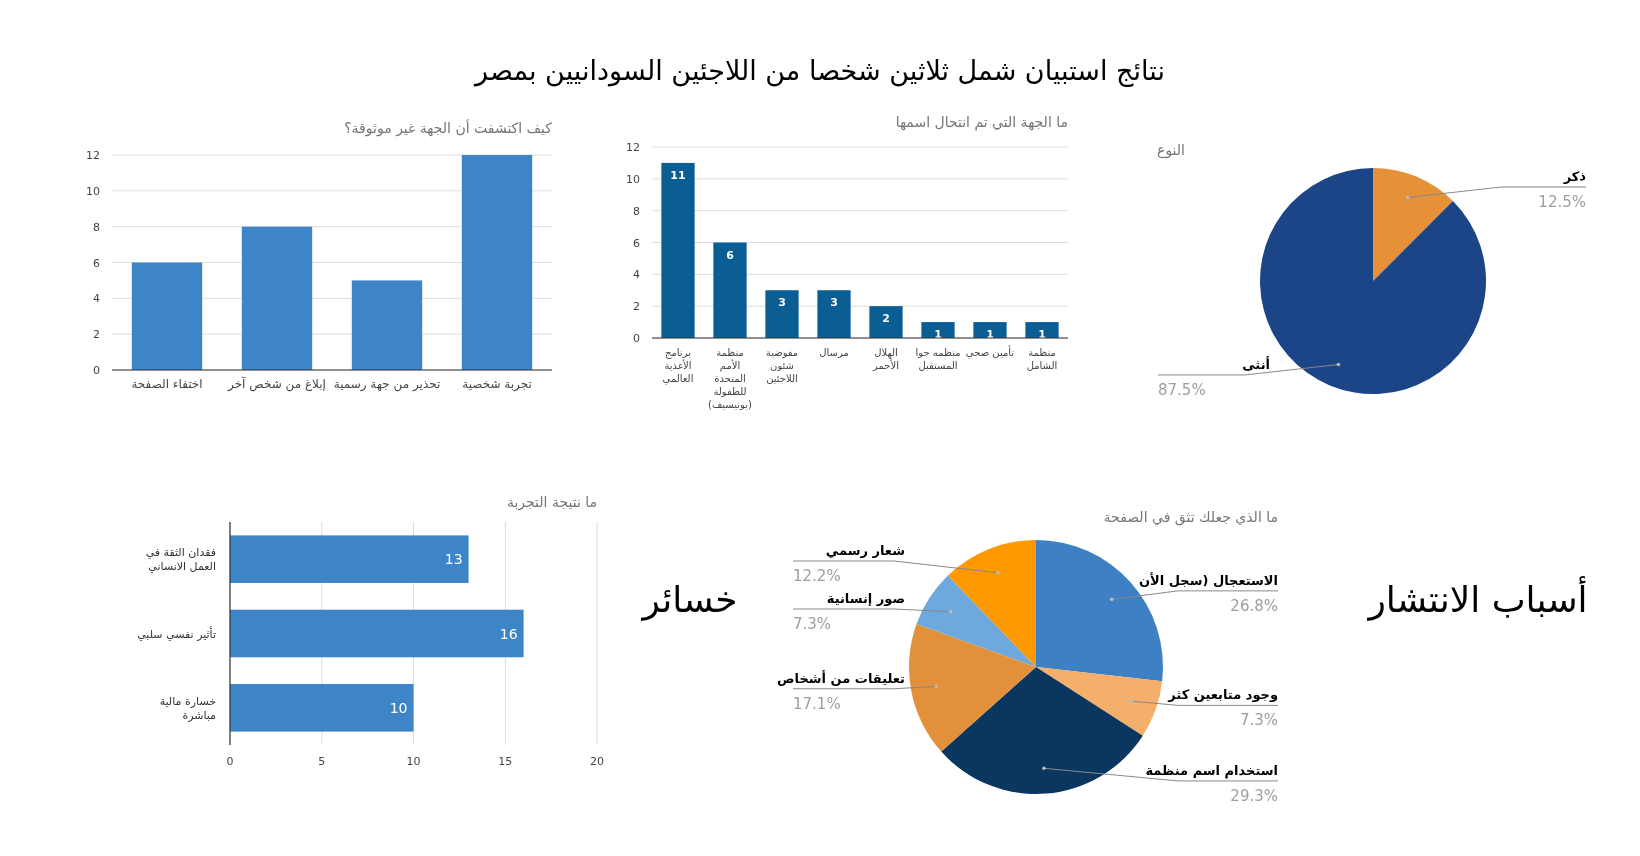 This screenshot has height=856, width=1640. Describe the element at coordinates (817, 703) in the screenshot. I see `data-label: 17.1%` at that location.